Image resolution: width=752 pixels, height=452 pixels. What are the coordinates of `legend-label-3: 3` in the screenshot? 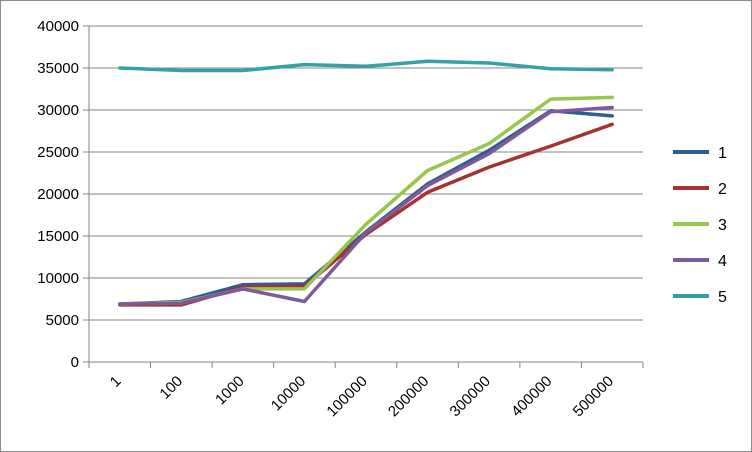 It's located at (722, 225).